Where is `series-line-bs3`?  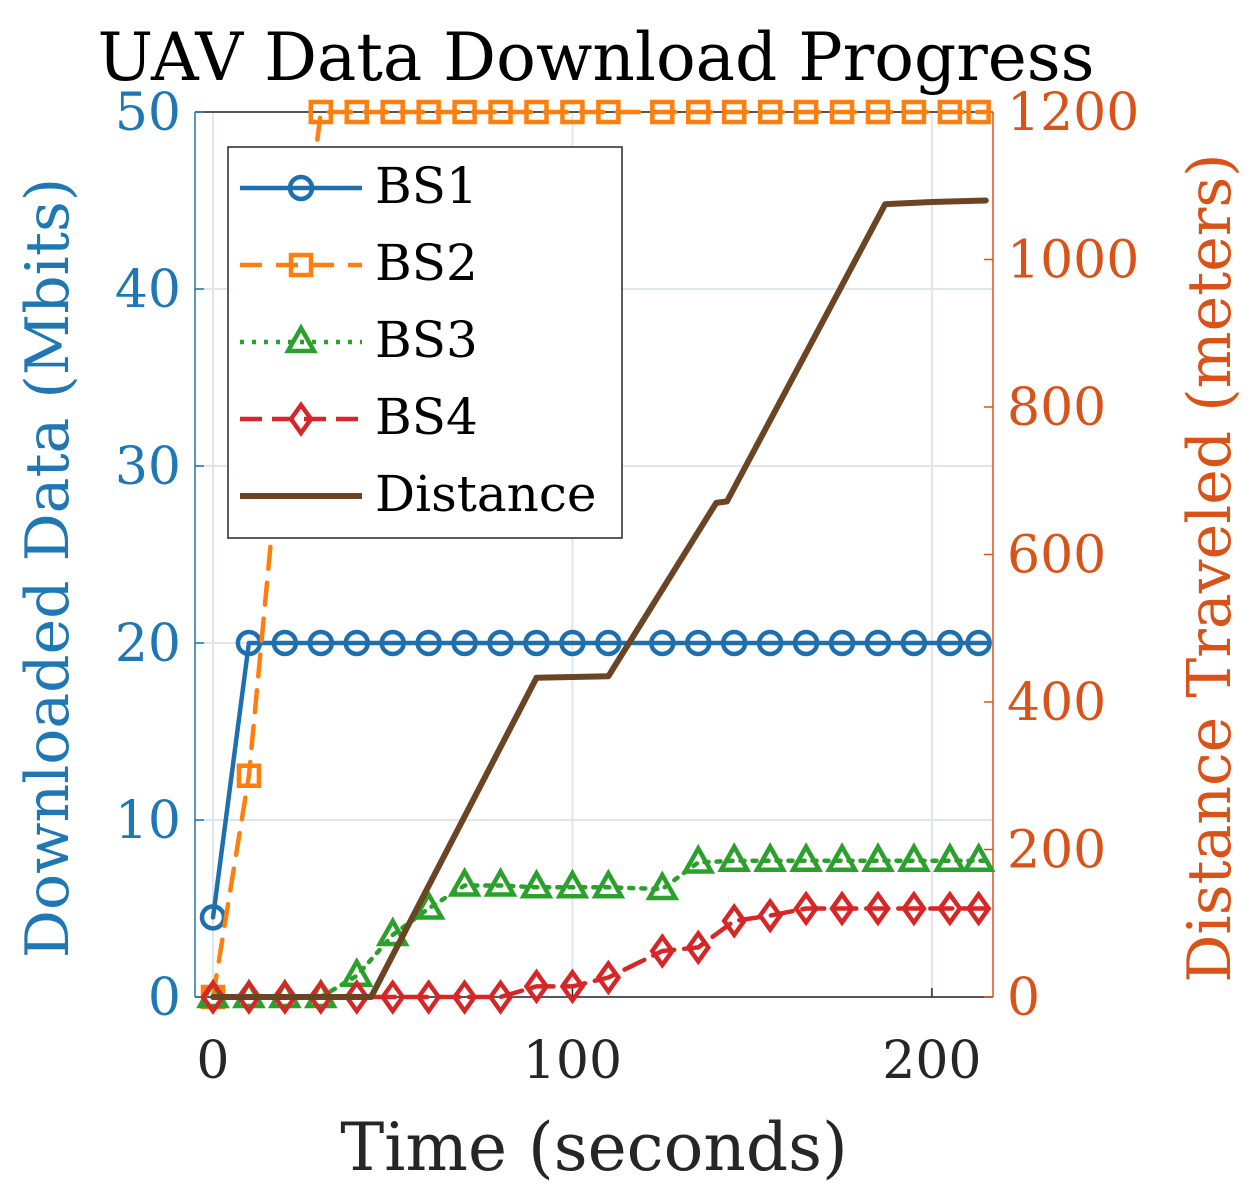 series-line-bs3 is located at coordinates (599, 929).